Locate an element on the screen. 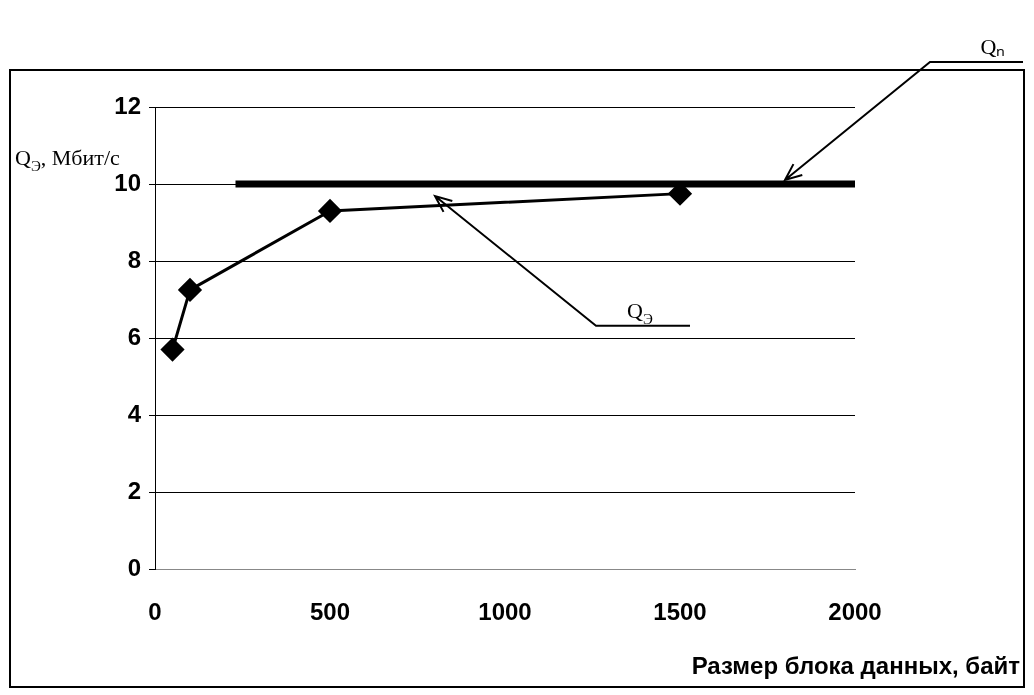 The image size is (1034, 695). x-axis-title: Размер блока данных, байт is located at coordinates (856, 665).